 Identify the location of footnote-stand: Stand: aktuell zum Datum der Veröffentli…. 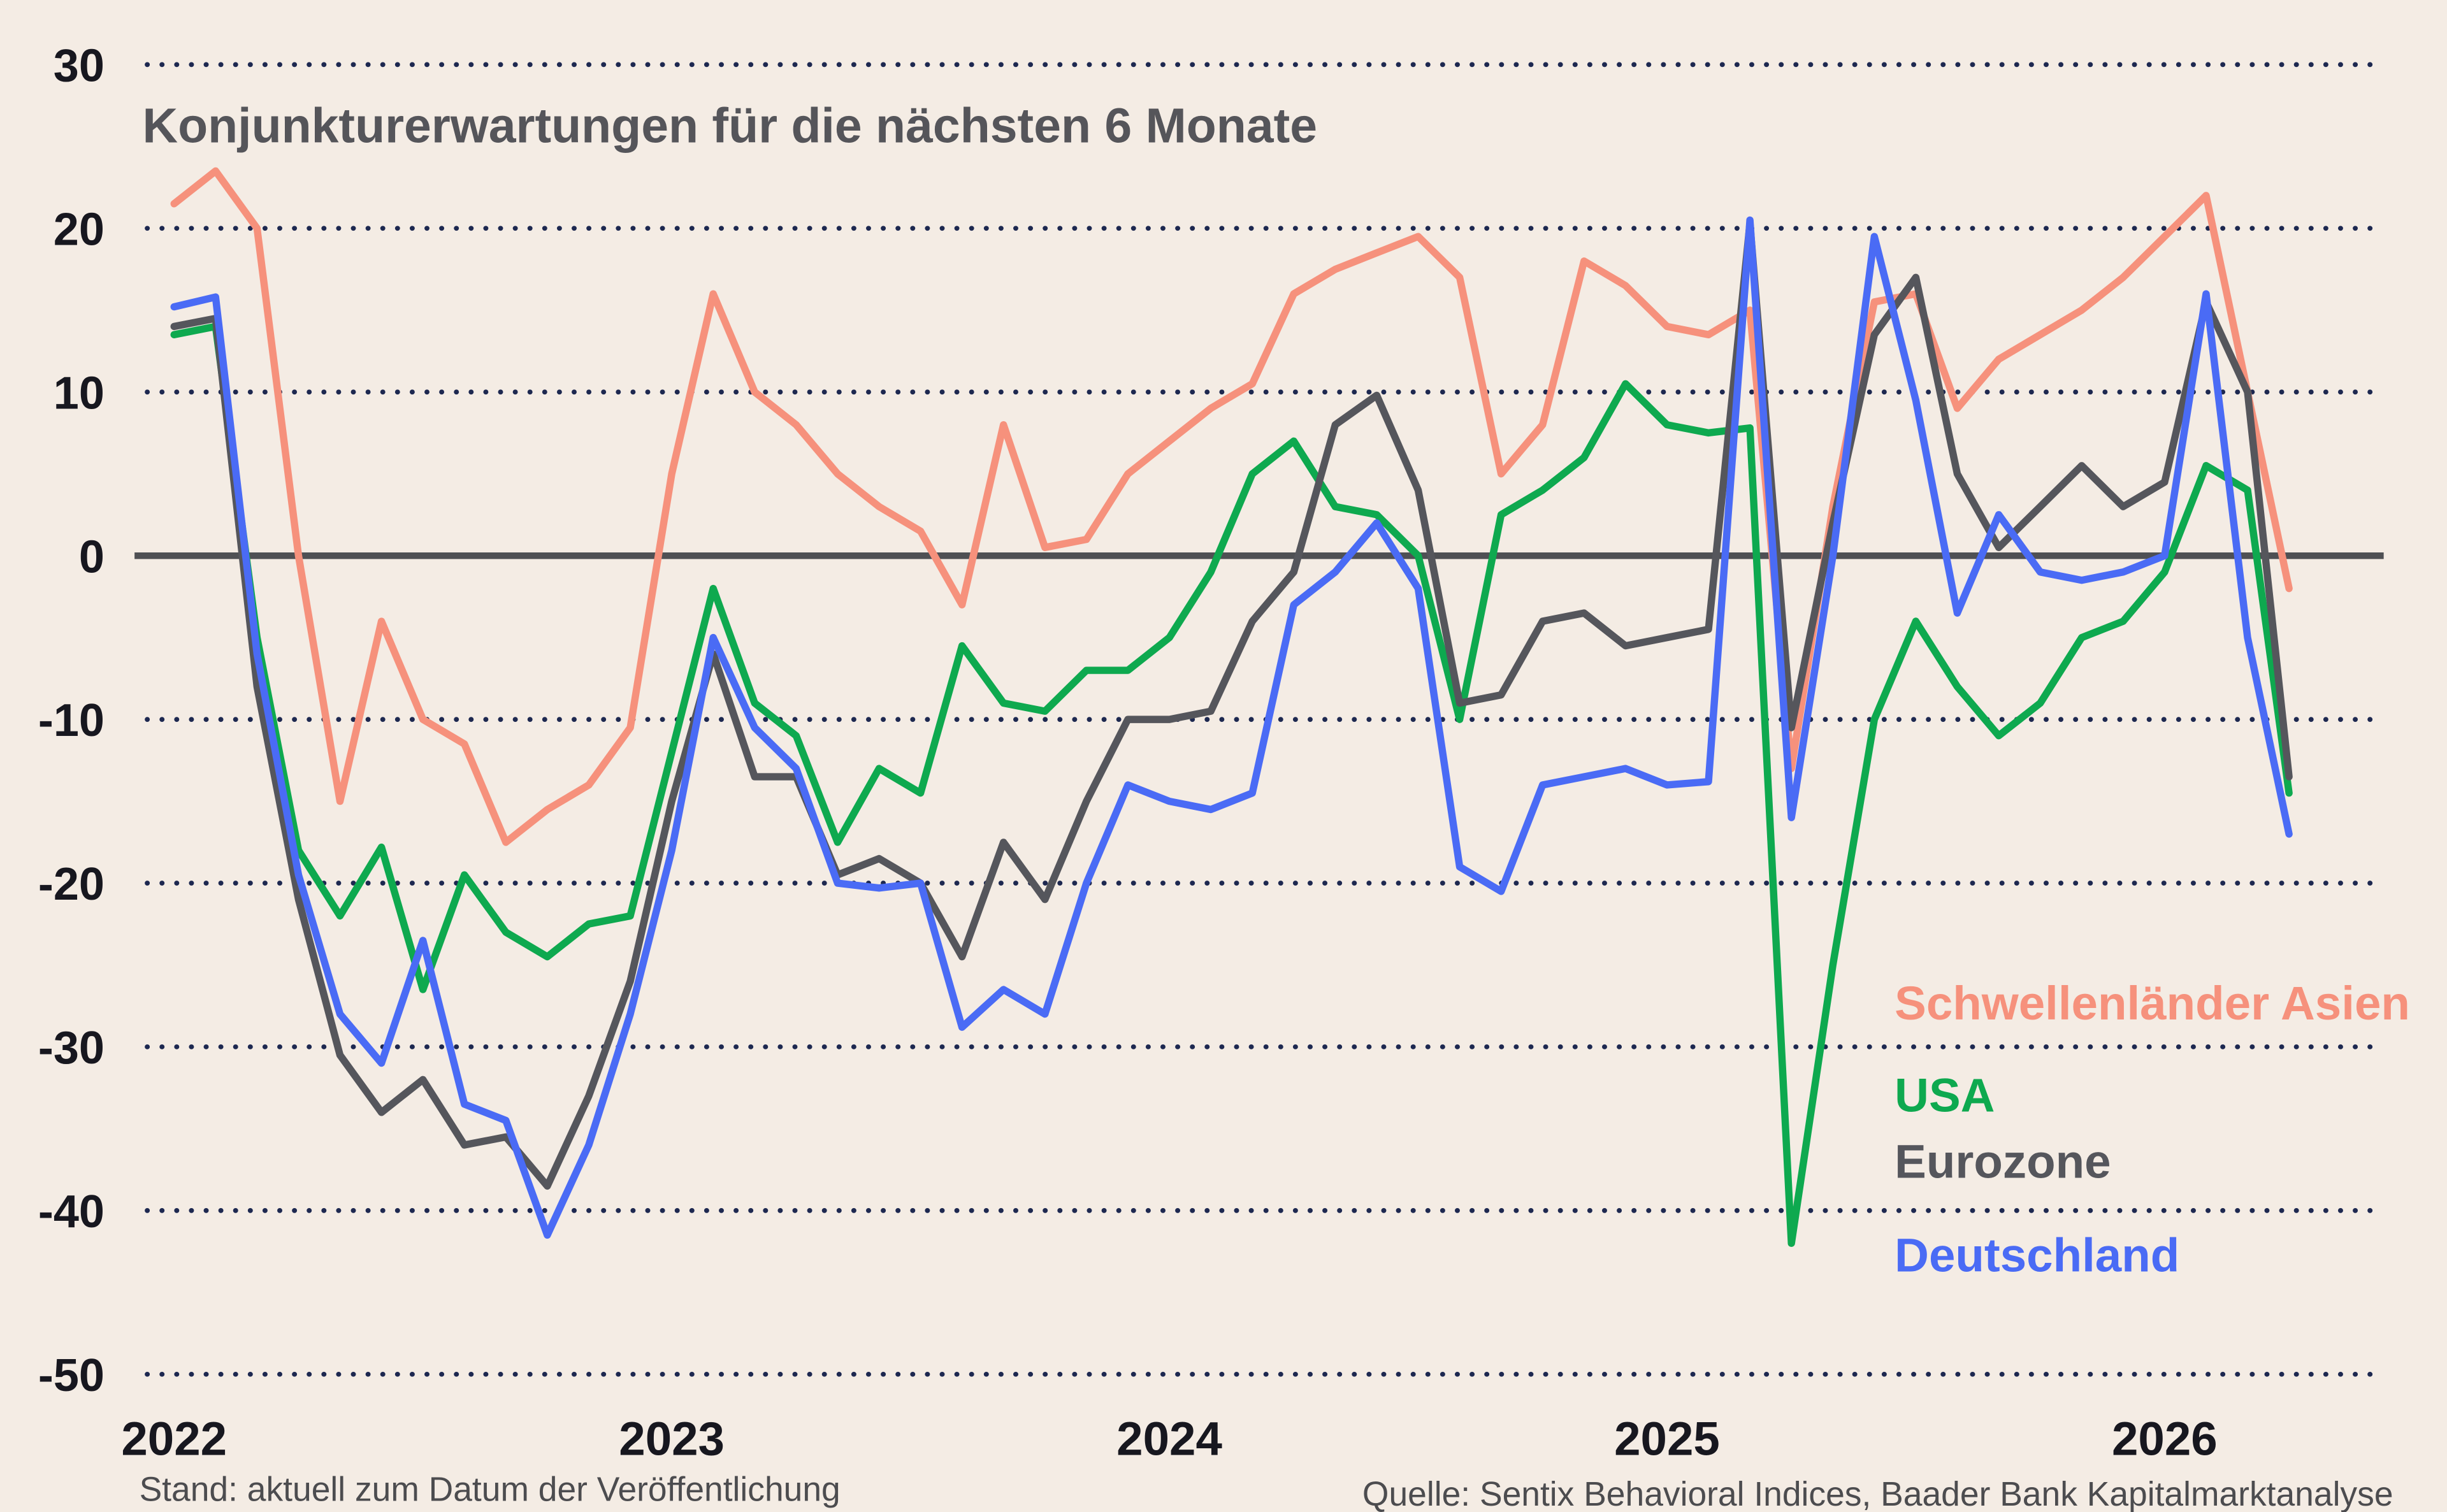
(490, 1490).